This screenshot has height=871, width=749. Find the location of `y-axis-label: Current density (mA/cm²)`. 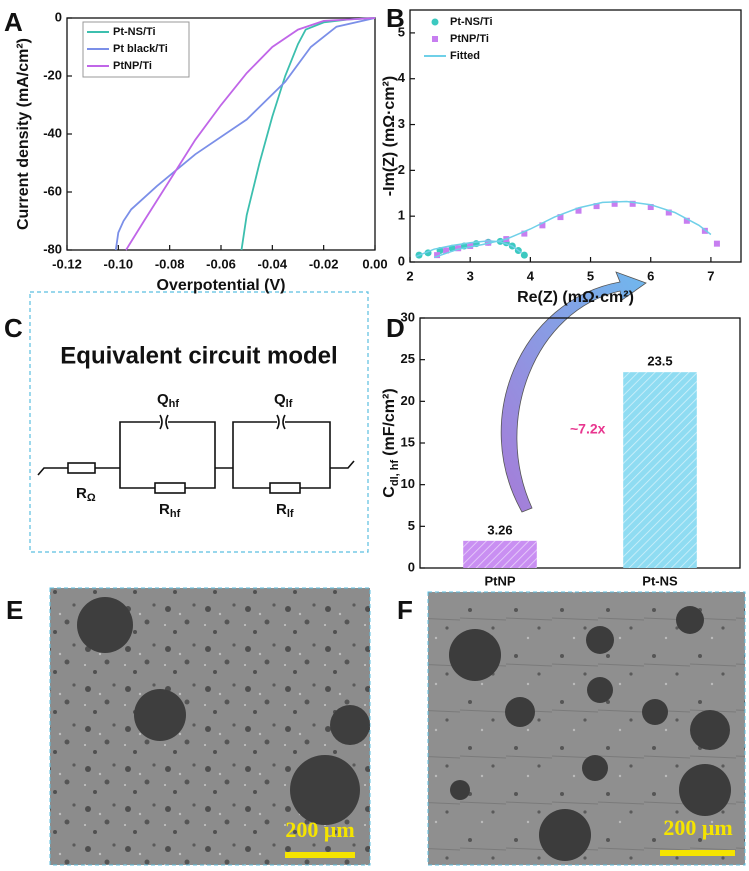

y-axis-label: Current density (mA/cm²) is located at coordinates (23, 134).